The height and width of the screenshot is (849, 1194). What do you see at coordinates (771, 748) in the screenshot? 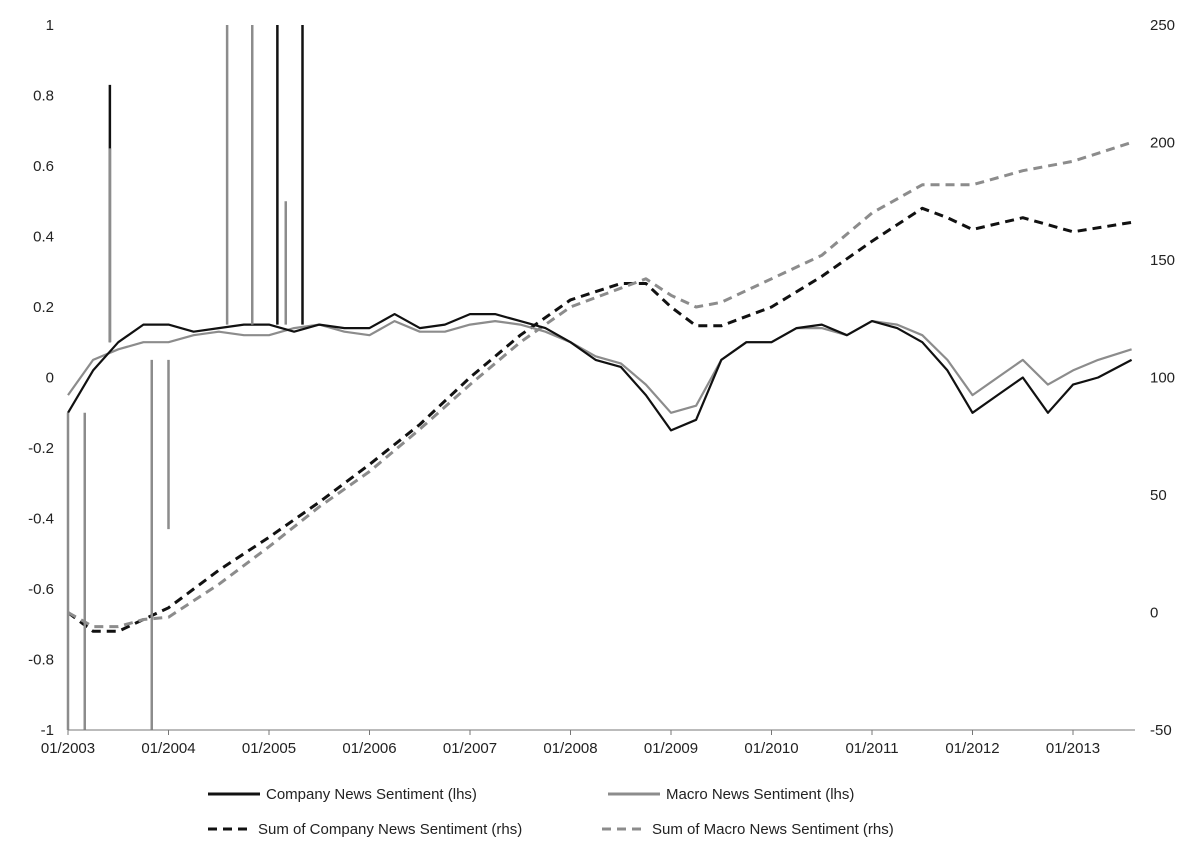
I see `x-tick-label: 01/2010` at bounding box center [771, 748].